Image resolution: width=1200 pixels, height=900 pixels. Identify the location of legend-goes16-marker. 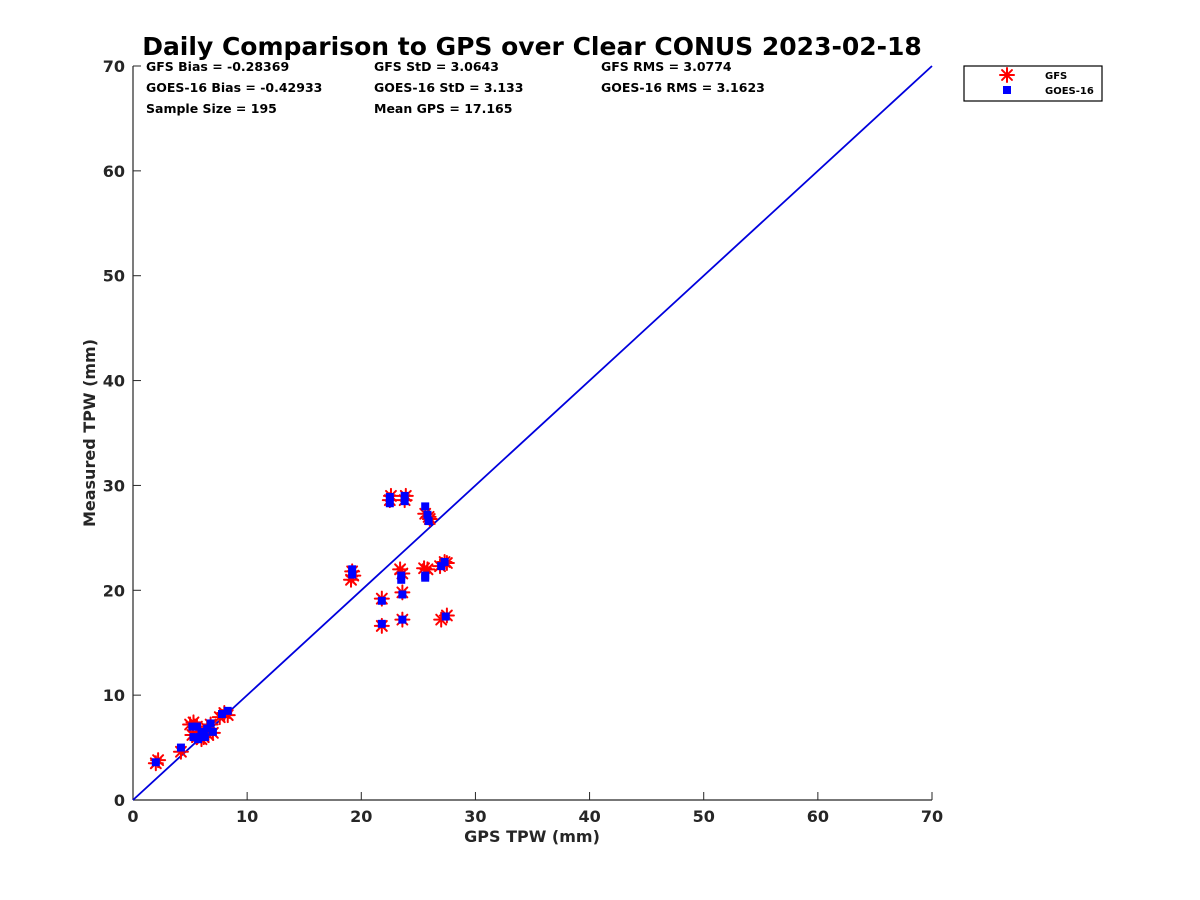
(1007, 90).